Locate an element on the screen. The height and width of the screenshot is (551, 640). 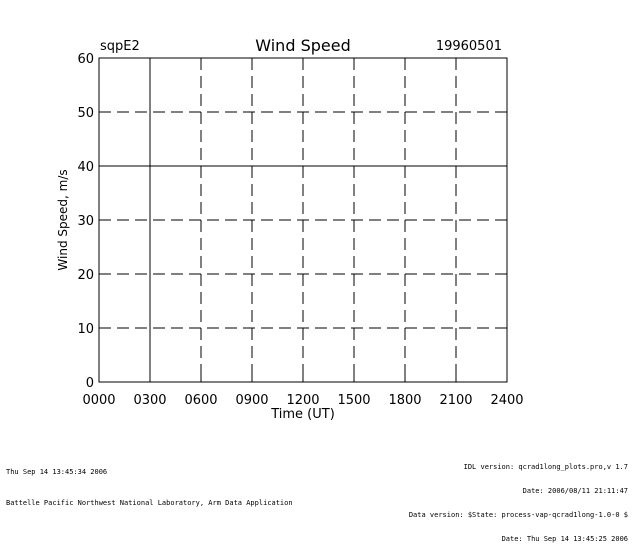
x-tick-label: 1200 is located at coordinates (302, 400).